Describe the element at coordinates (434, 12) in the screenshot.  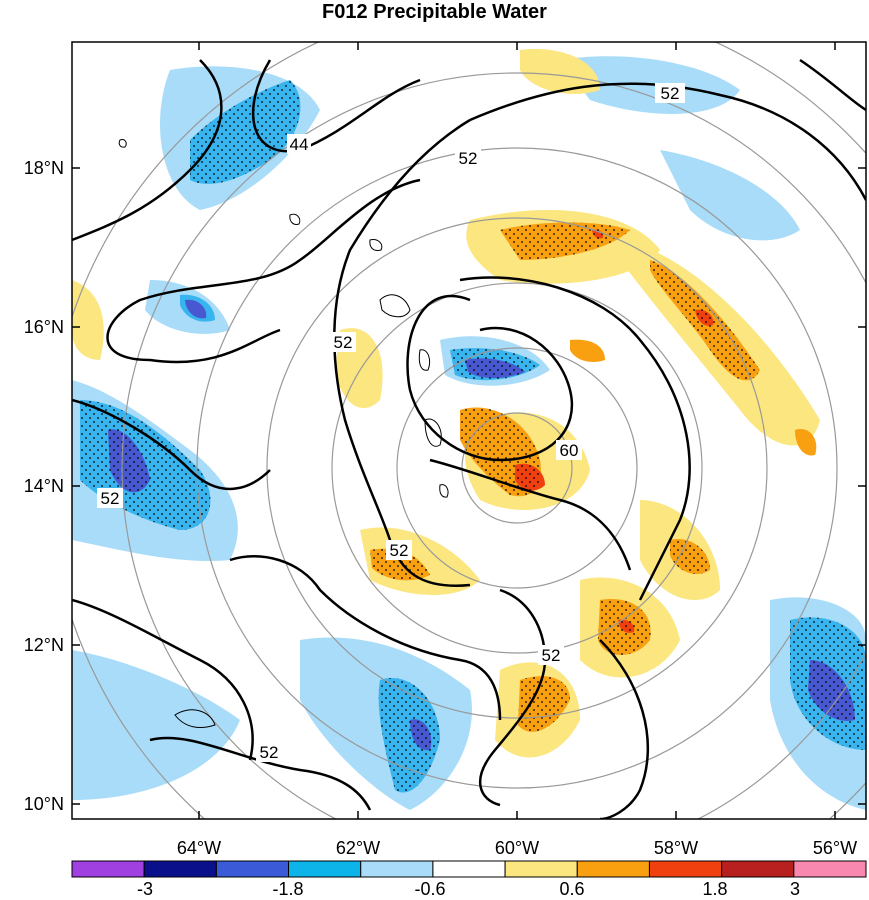
I see `map-title: F012 Precipitable Water` at that location.